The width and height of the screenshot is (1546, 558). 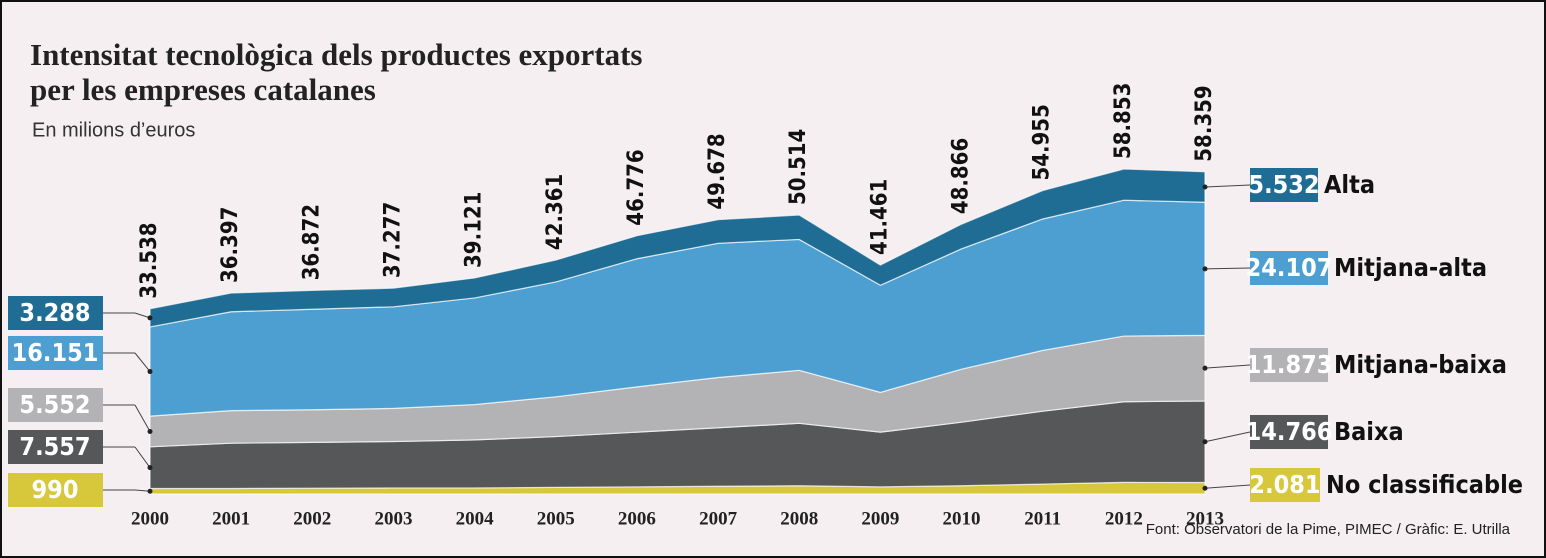 What do you see at coordinates (961, 176) in the screenshot?
I see `total-label: 48.866` at bounding box center [961, 176].